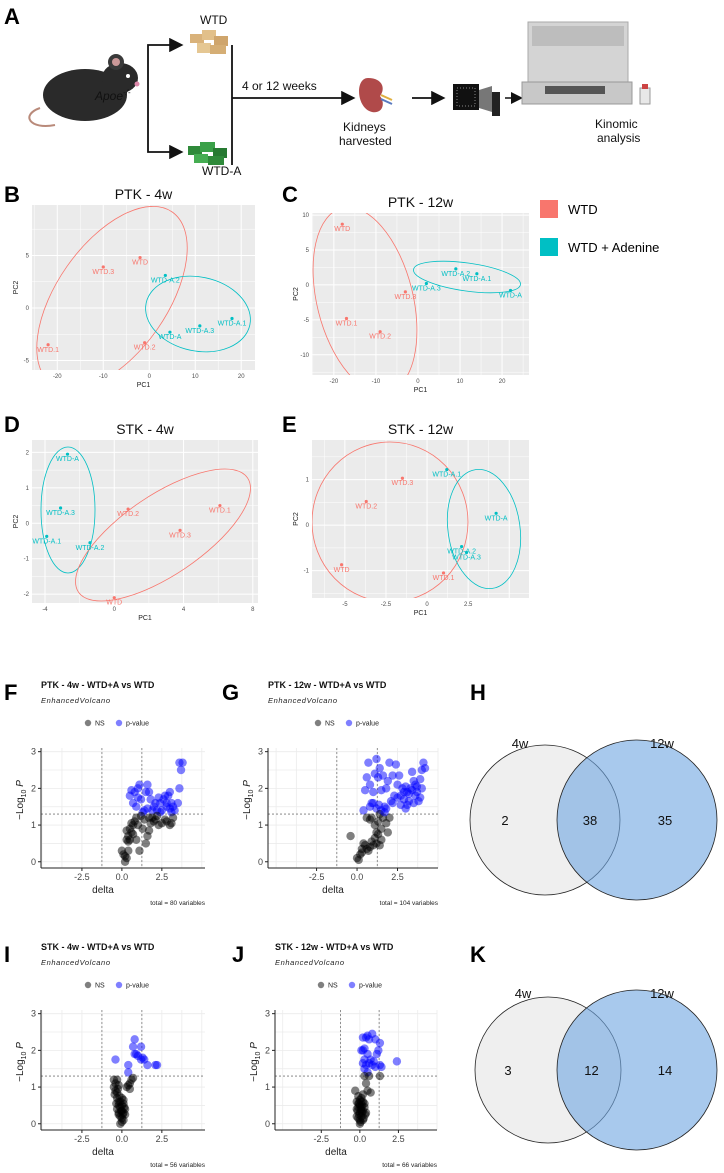  What do you see at coordinates (444, 578) in the screenshot?
I see `data-point-label: WTD.1` at bounding box center [444, 578].